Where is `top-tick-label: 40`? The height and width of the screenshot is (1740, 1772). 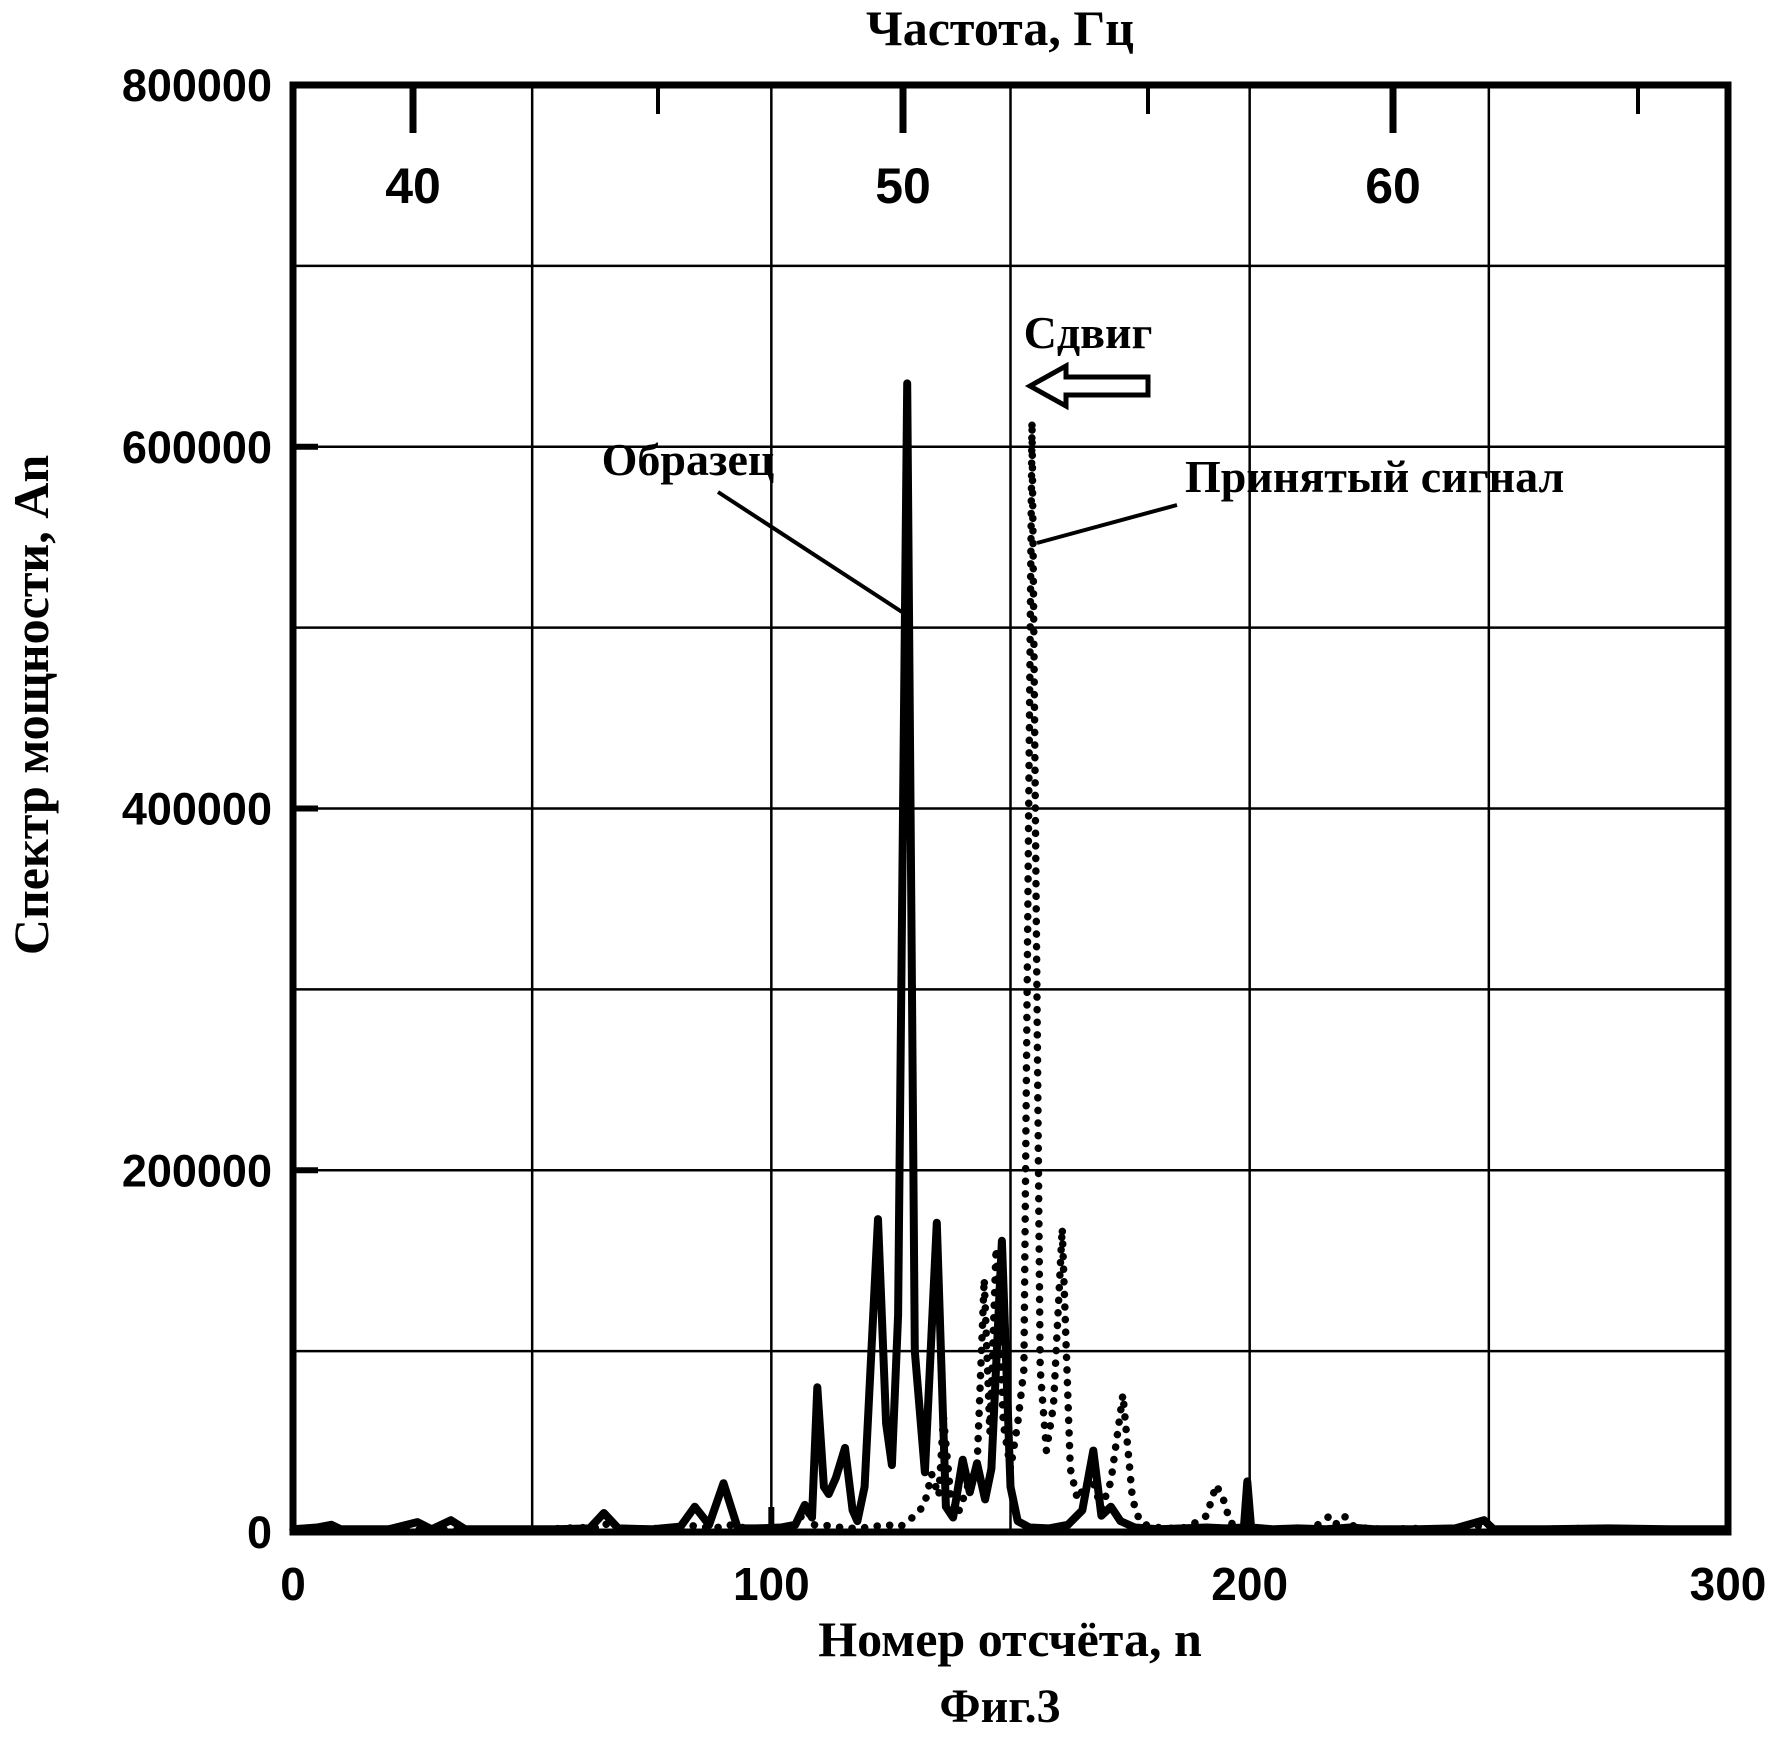
top-tick-label: 40 is located at coordinates (413, 186).